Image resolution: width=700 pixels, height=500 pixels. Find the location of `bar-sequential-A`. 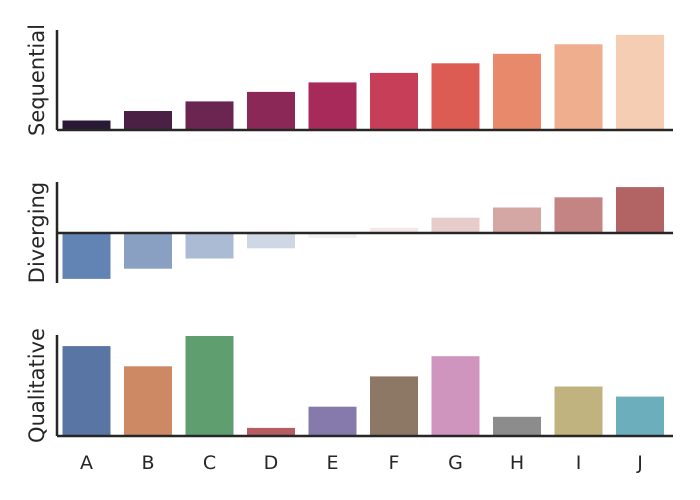

bar-sequential-A is located at coordinates (86, 125).